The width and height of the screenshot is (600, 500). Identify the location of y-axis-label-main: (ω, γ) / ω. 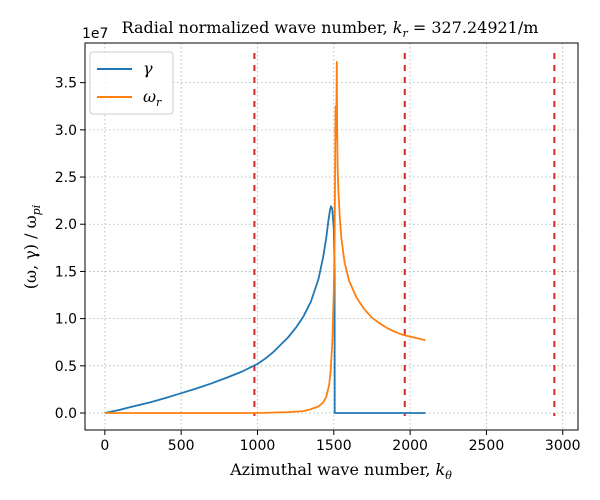
(30, 252).